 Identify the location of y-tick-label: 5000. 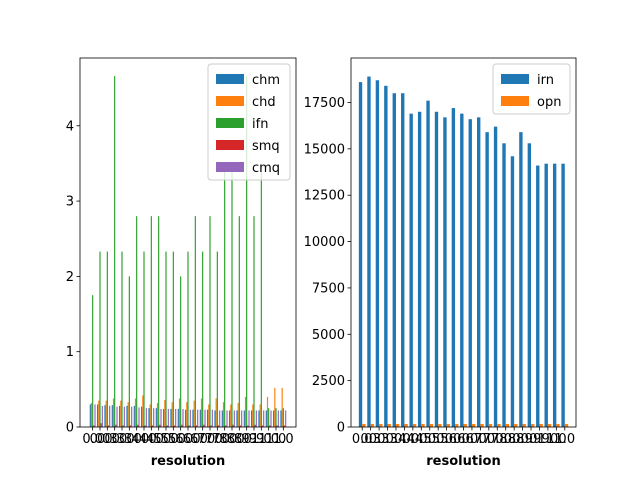
(328, 335).